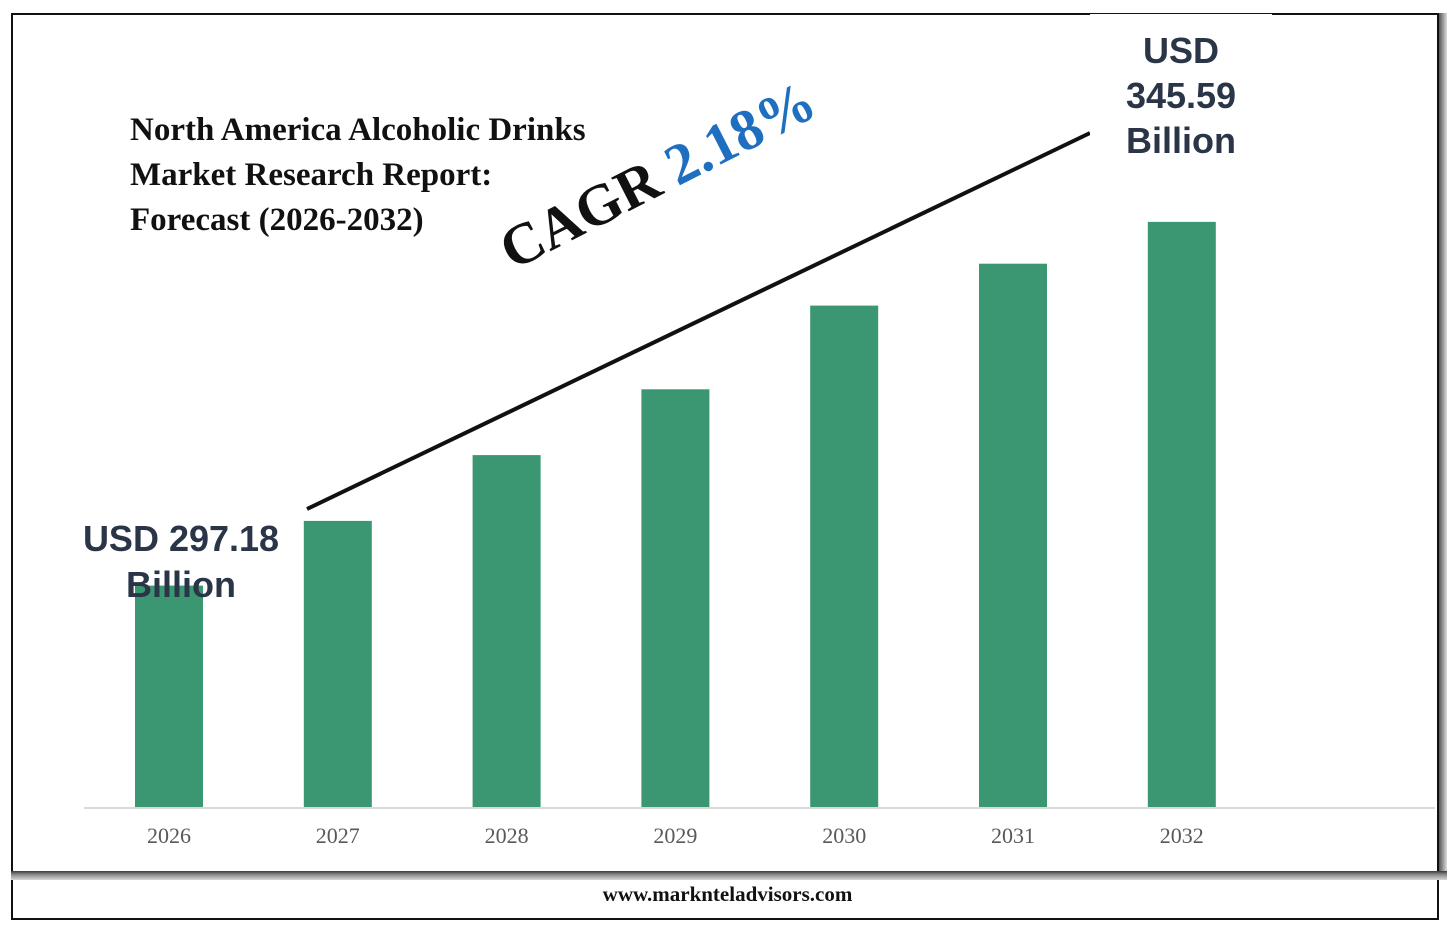  What do you see at coordinates (169, 696) in the screenshot?
I see `bar-2026` at bounding box center [169, 696].